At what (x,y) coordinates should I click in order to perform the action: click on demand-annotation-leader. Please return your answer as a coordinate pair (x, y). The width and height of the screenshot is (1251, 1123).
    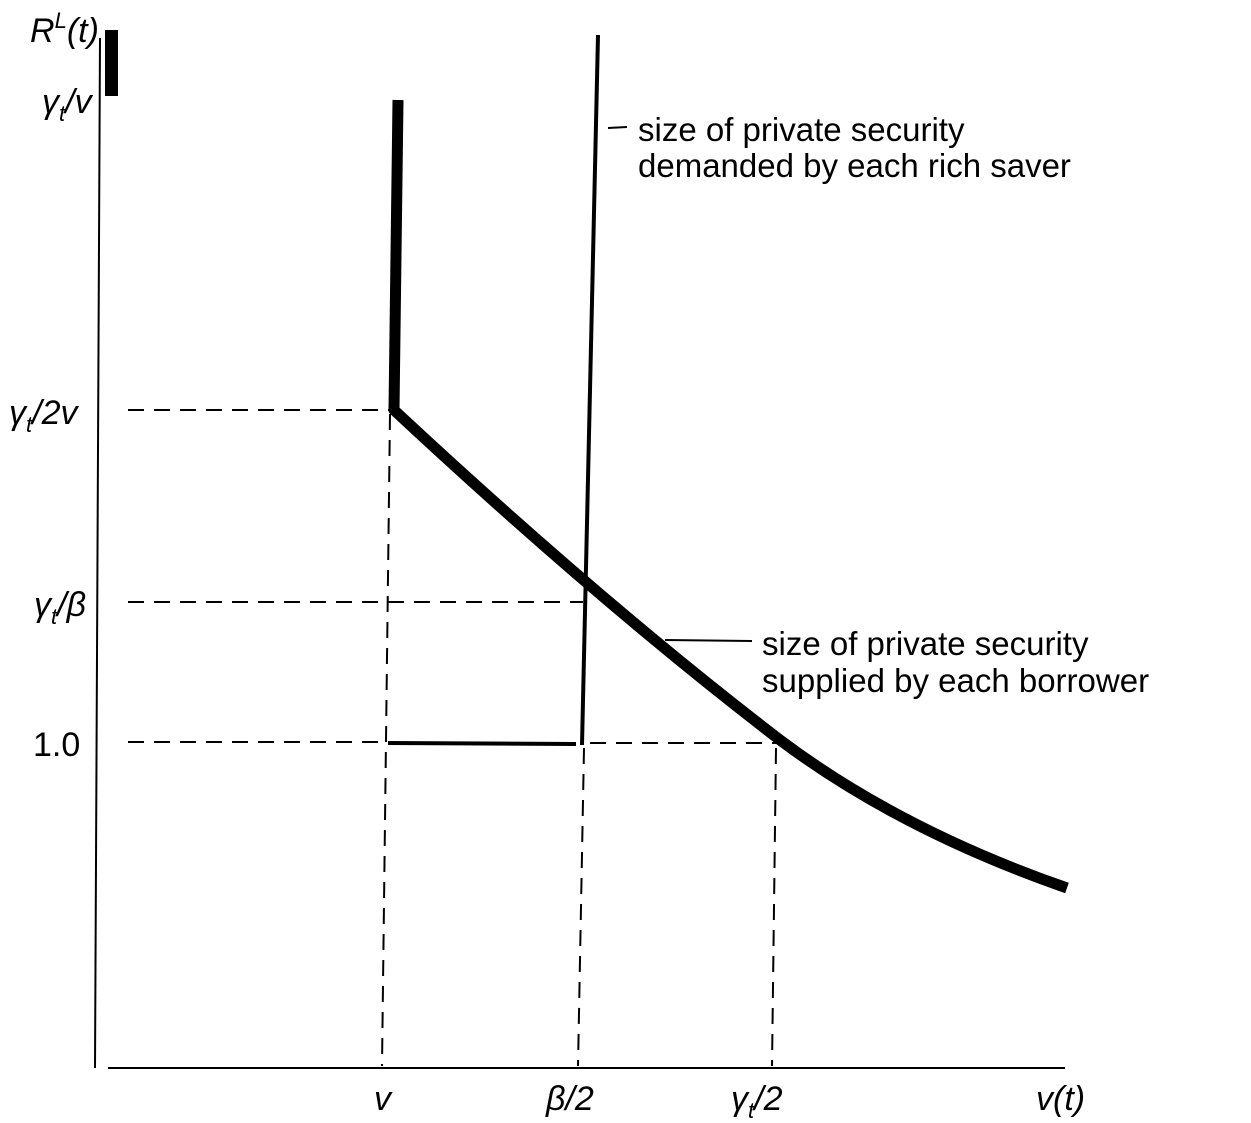
    Looking at the image, I should click on (617, 127).